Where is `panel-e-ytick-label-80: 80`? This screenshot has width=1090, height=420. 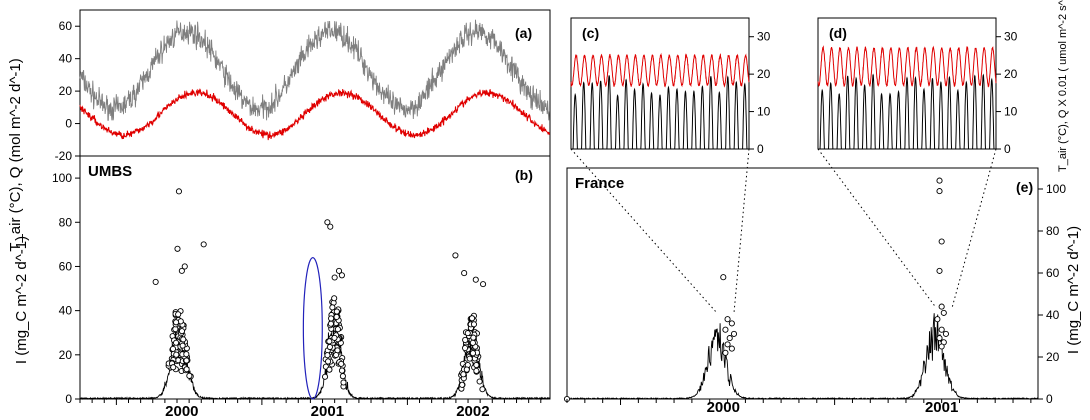
panel-e-ytick-label-80: 80 is located at coordinates (1053, 231).